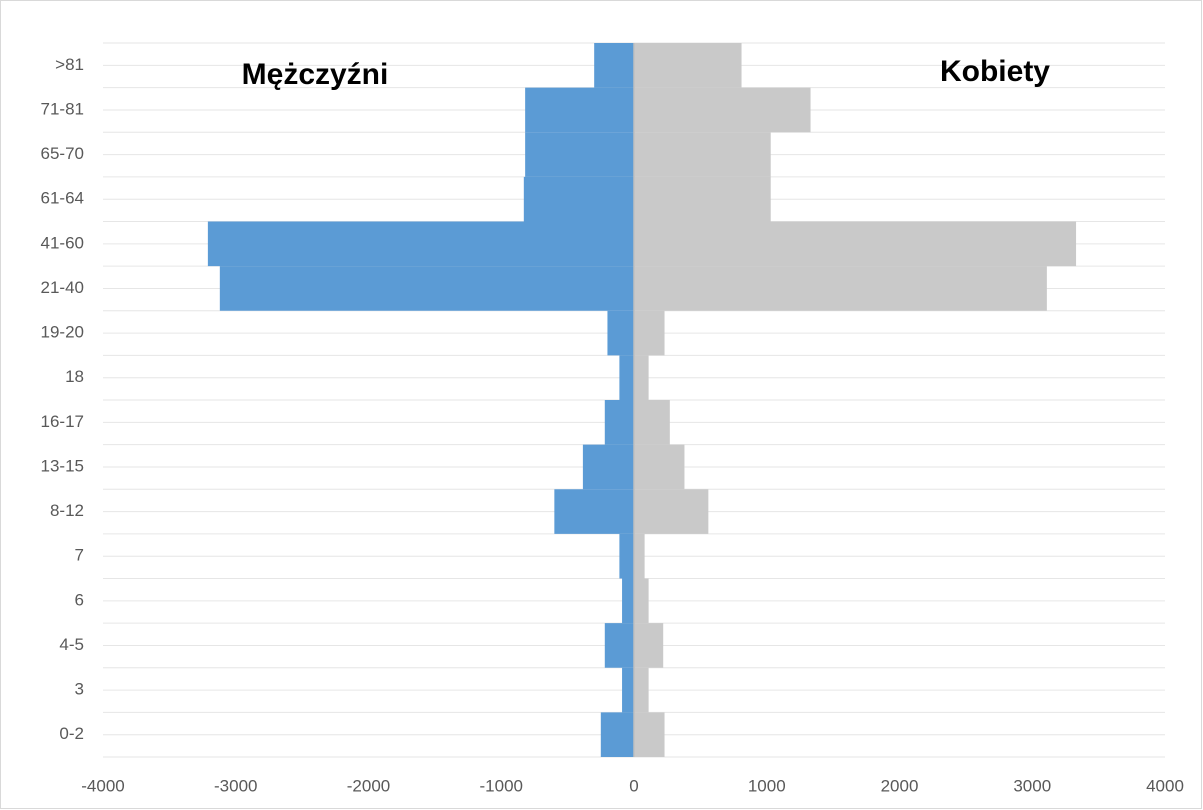 The image size is (1203, 810). What do you see at coordinates (62, 287) in the screenshot?
I see `y-tick-label: 21-40` at bounding box center [62, 287].